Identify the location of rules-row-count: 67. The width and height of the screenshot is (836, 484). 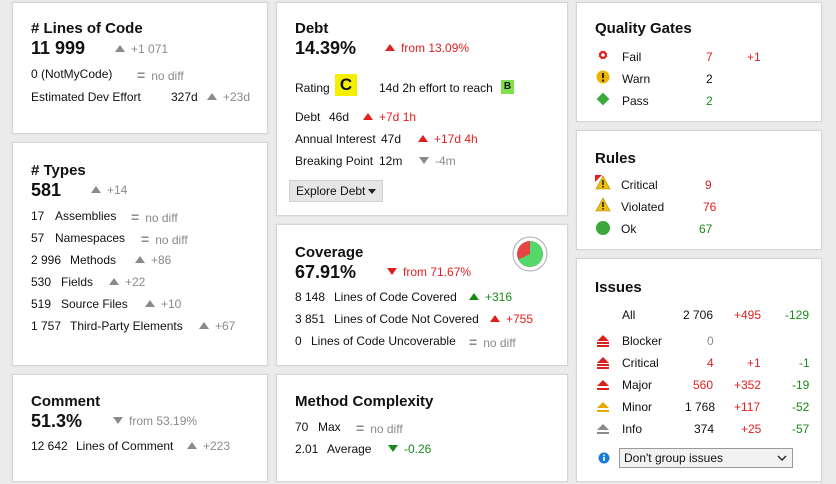
(706, 229).